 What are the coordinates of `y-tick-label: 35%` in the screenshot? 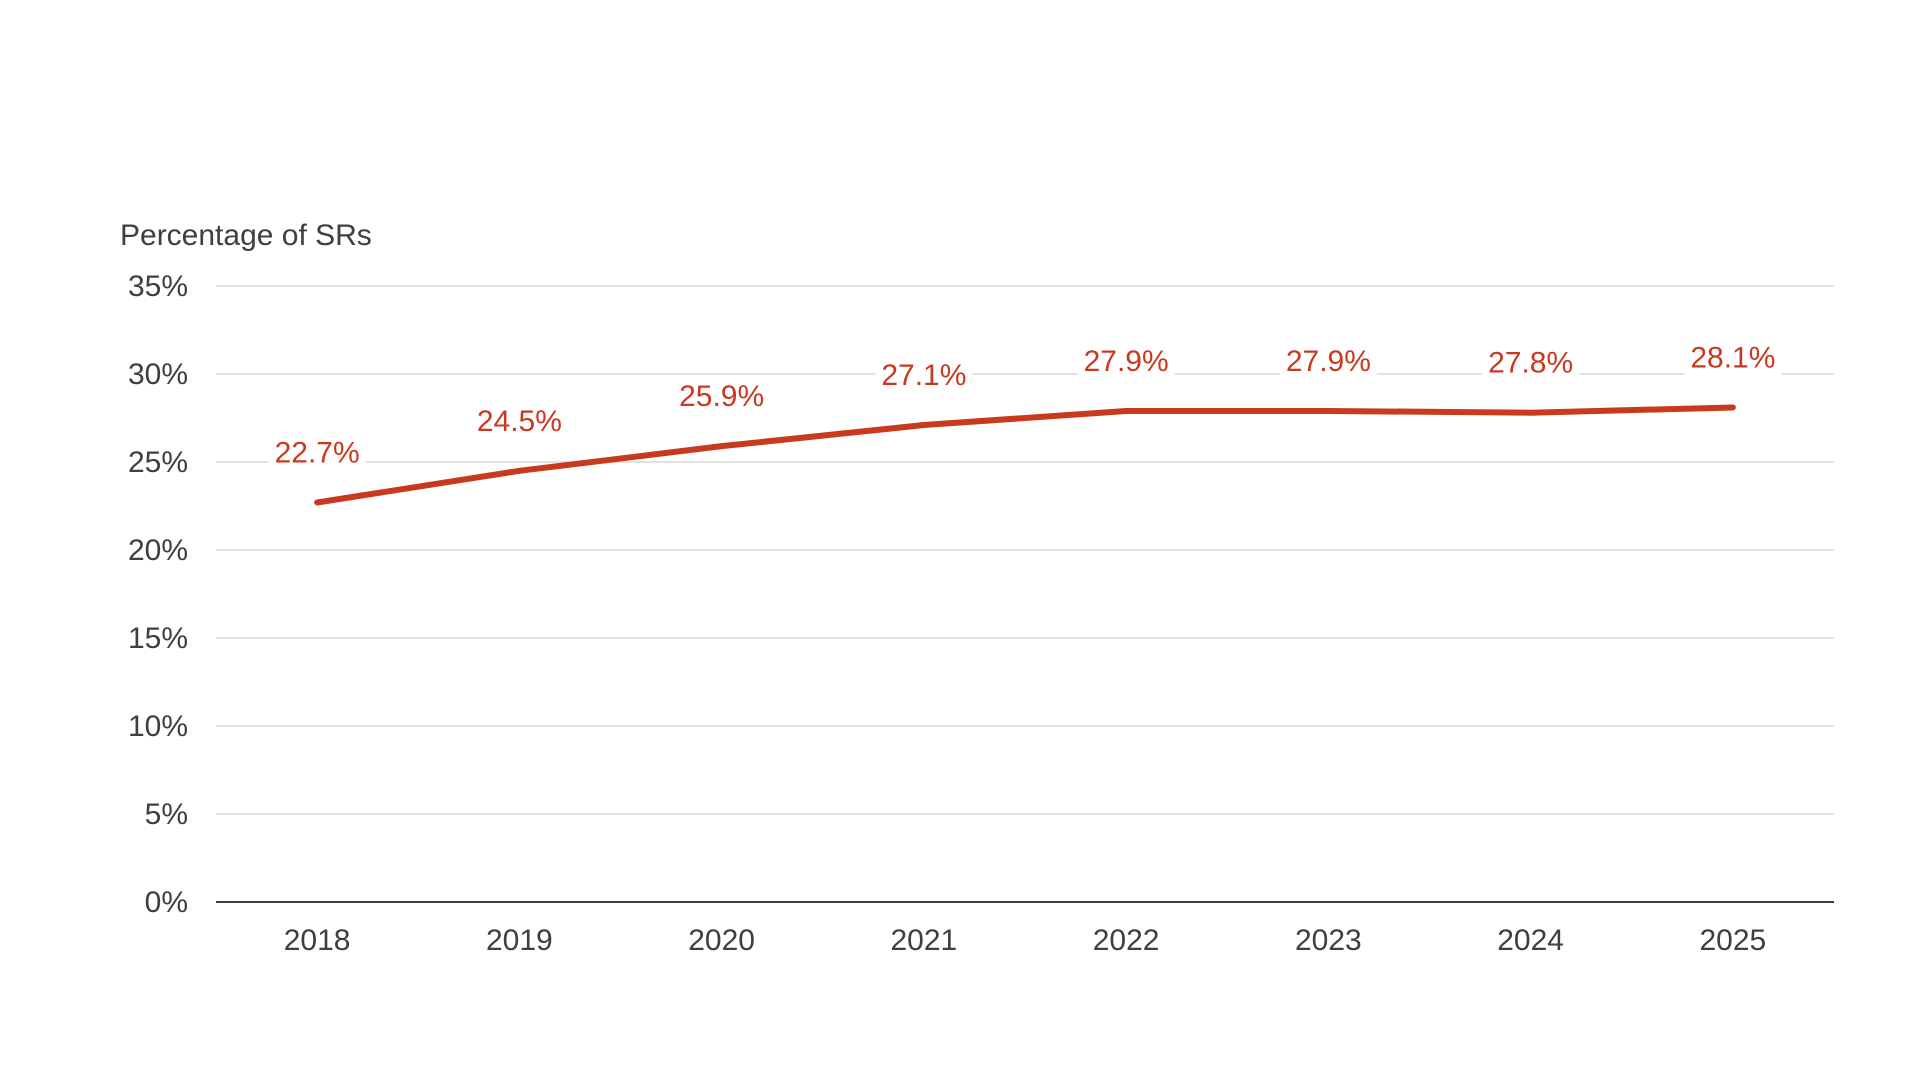 It's located at (158, 286).